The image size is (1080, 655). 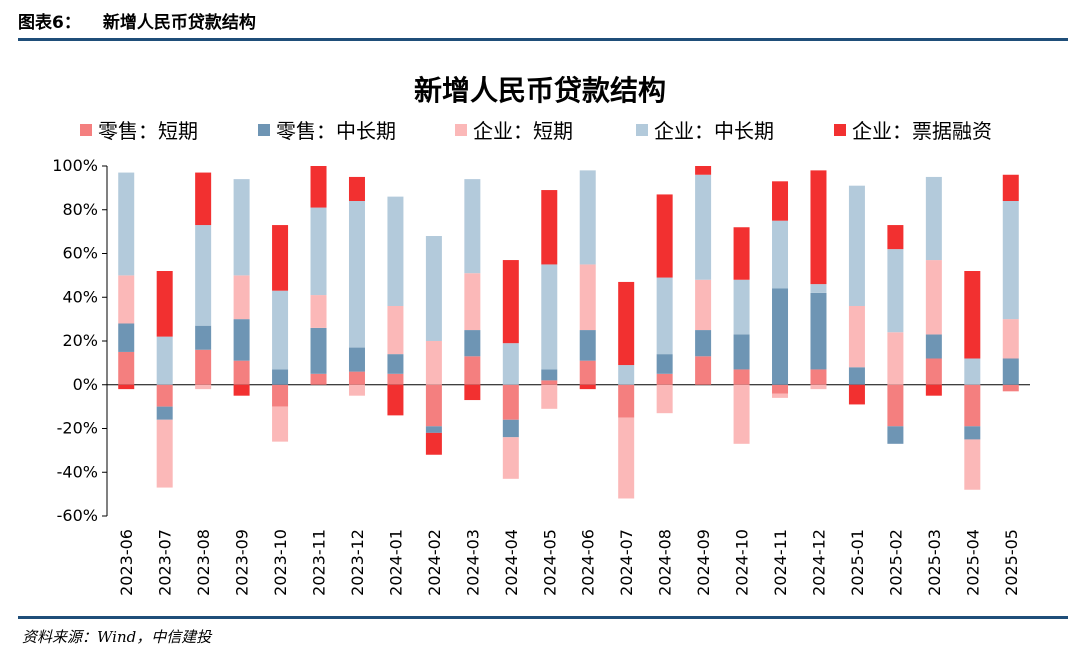 What do you see at coordinates (543, 39) in the screenshot?
I see `header-rule` at bounding box center [543, 39].